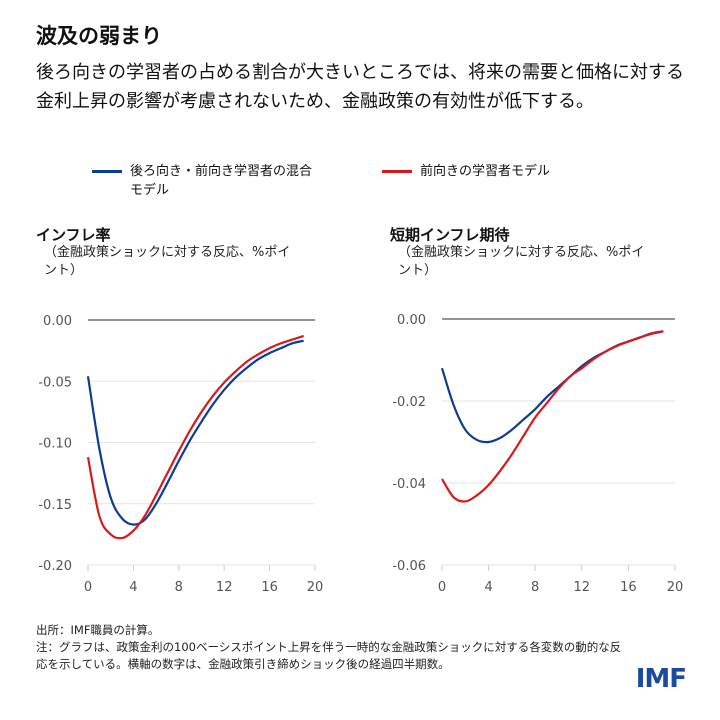 This screenshot has height=720, width=720. Describe the element at coordinates (167, 261) in the screenshot. I see `panel-unit-inflation: （金融政策ショックに対する反応、%ポイント）` at that location.